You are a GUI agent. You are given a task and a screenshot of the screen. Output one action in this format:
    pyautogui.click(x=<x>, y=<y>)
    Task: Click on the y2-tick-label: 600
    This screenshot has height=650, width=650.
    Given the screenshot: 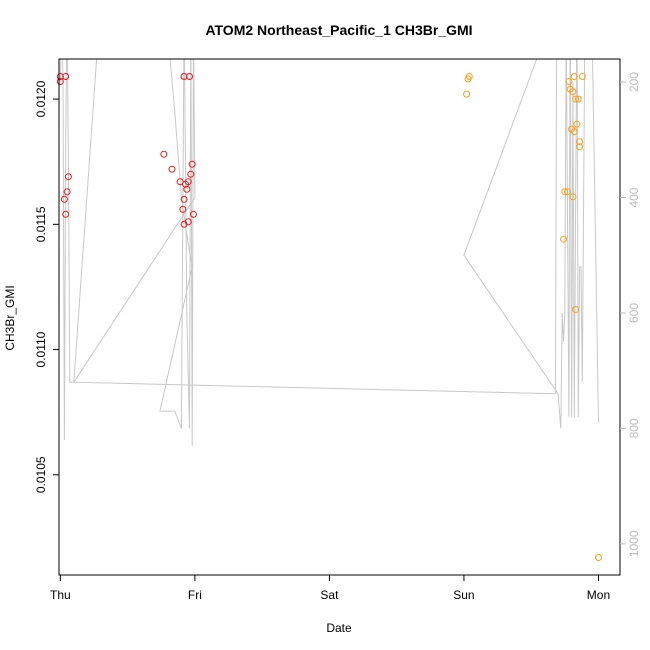 What is the action you would take?
    pyautogui.click(x=634, y=313)
    